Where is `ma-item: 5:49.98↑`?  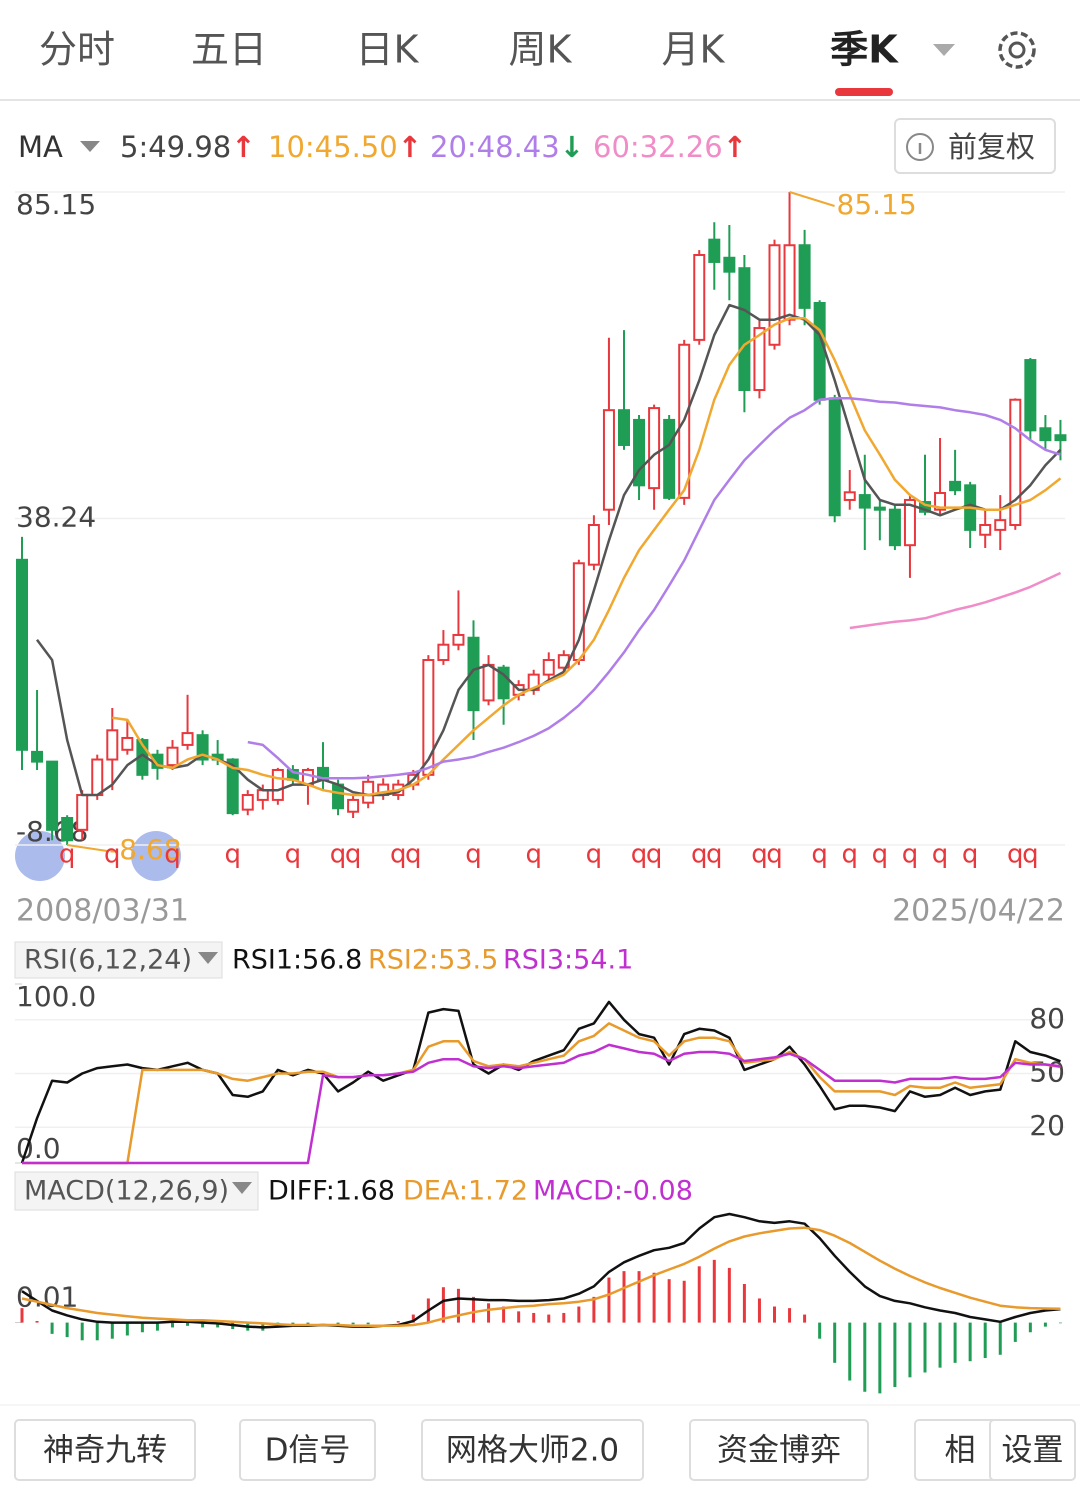
ma-item: 5:49.98↑ is located at coordinates (188, 147).